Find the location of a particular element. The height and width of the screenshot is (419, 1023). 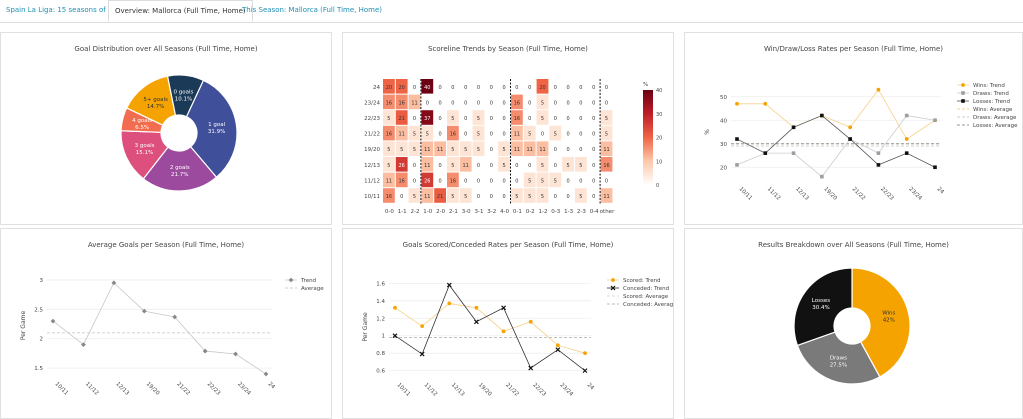

x-tick-label: 4-0 is located at coordinates (504, 212).